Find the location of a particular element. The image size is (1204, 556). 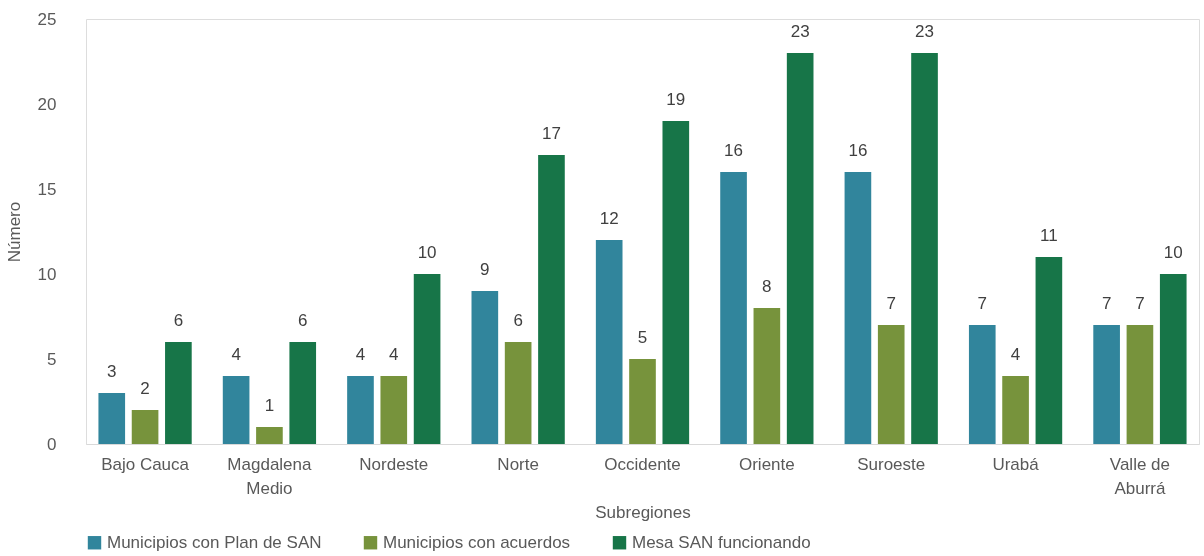

data-label: 12 is located at coordinates (609, 218).